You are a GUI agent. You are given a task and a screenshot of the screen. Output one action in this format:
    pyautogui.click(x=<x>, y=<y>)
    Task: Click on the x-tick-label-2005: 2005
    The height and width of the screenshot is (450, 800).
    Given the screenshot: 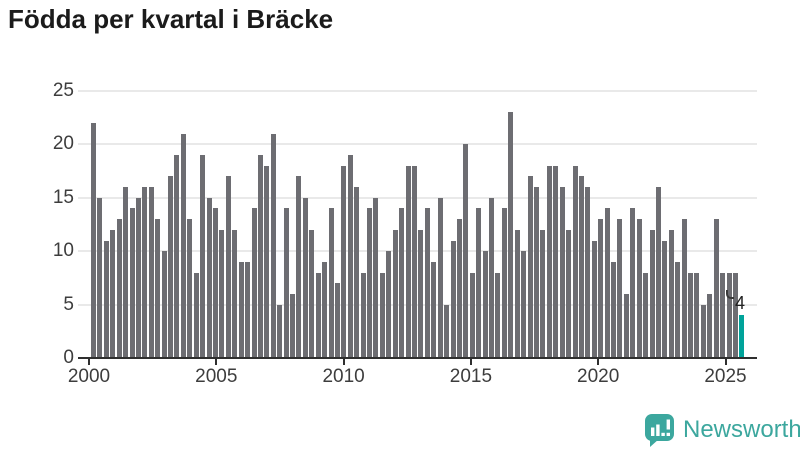 What is the action you would take?
    pyautogui.click(x=216, y=376)
    